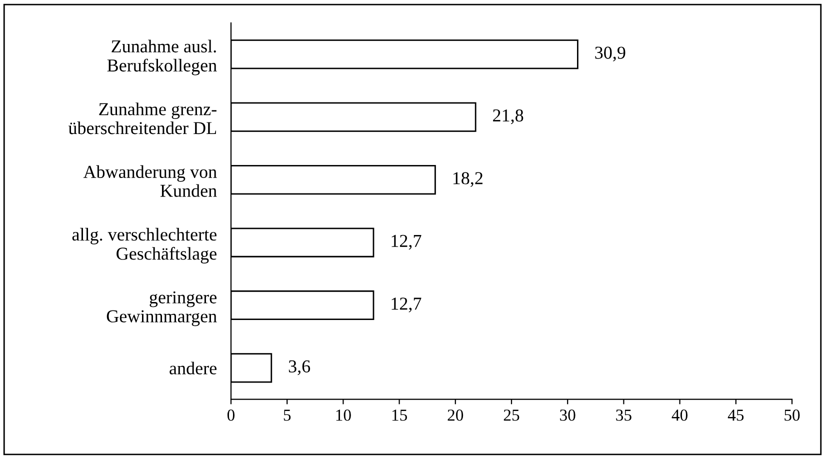 The height and width of the screenshot is (459, 825). I want to click on y-tick-label: Abwanderung von Kunden, so click(150, 181).